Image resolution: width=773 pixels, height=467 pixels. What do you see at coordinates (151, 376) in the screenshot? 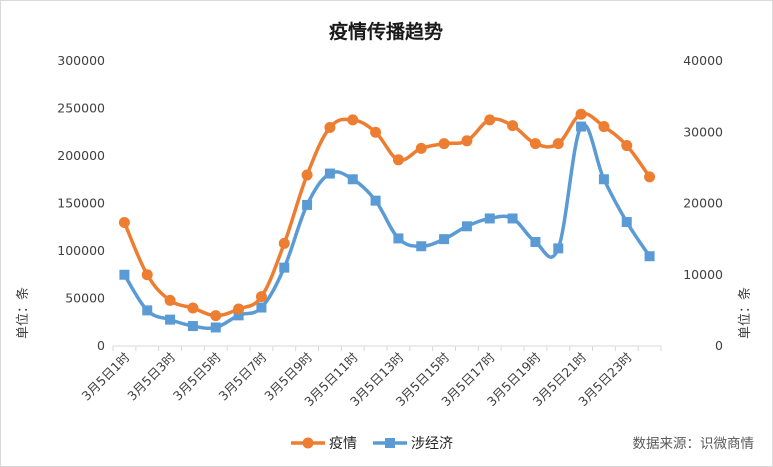
I see `x-tick-label: 3月5日3时` at bounding box center [151, 376].